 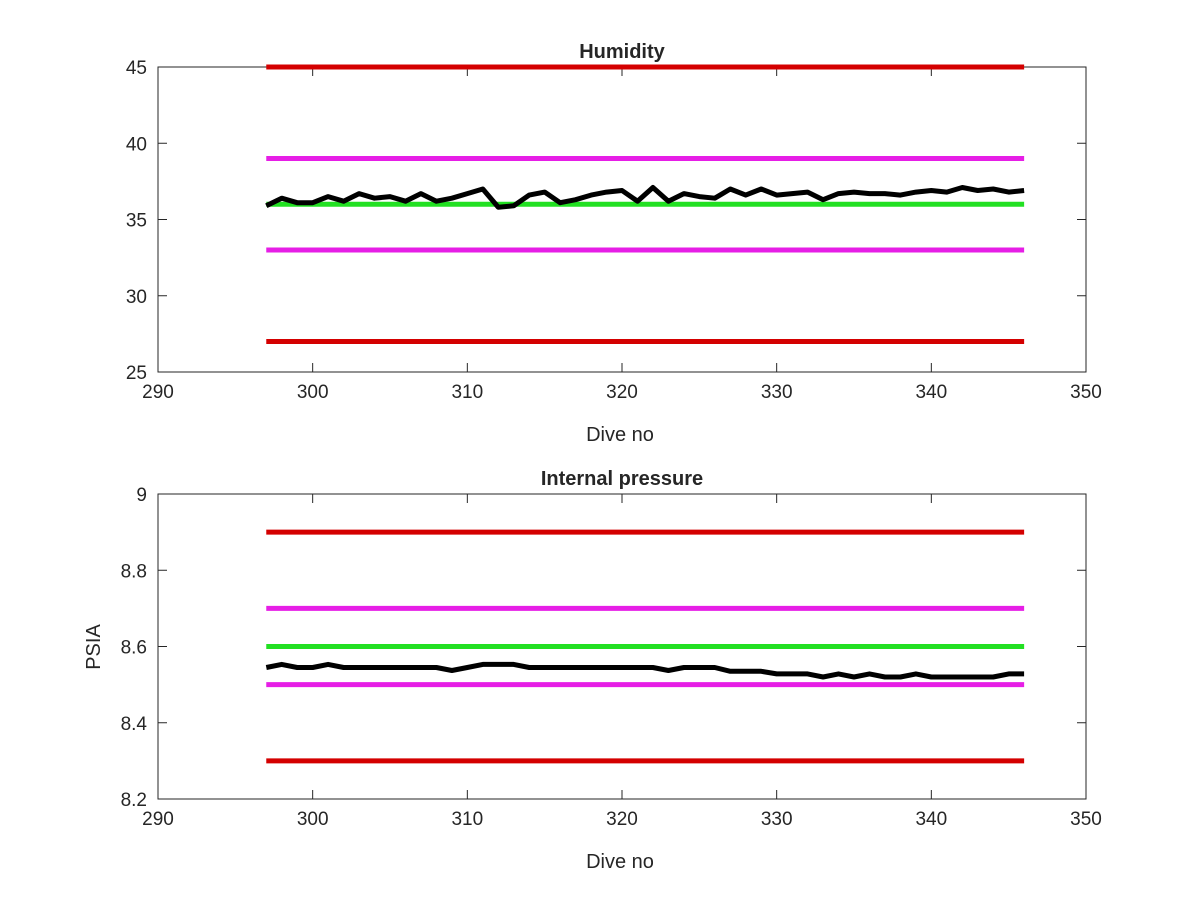 I want to click on humidity-y-tick-label: 45, so click(x=136, y=68).